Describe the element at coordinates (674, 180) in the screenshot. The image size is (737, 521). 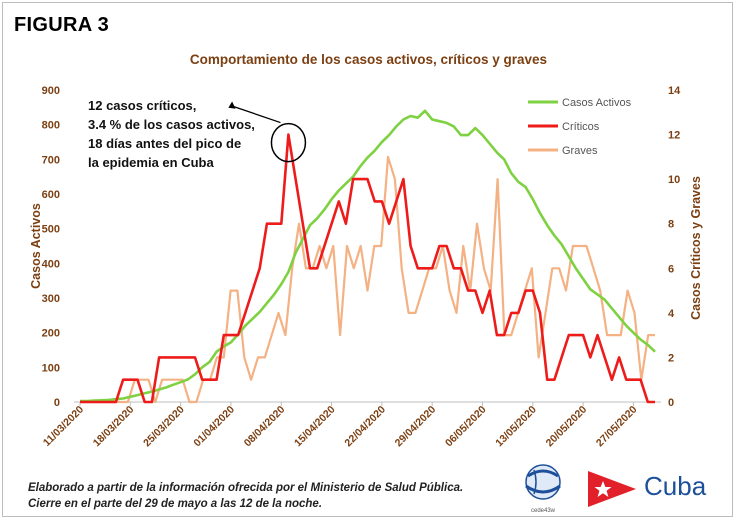
I see `y2-tick-label: 10` at that location.